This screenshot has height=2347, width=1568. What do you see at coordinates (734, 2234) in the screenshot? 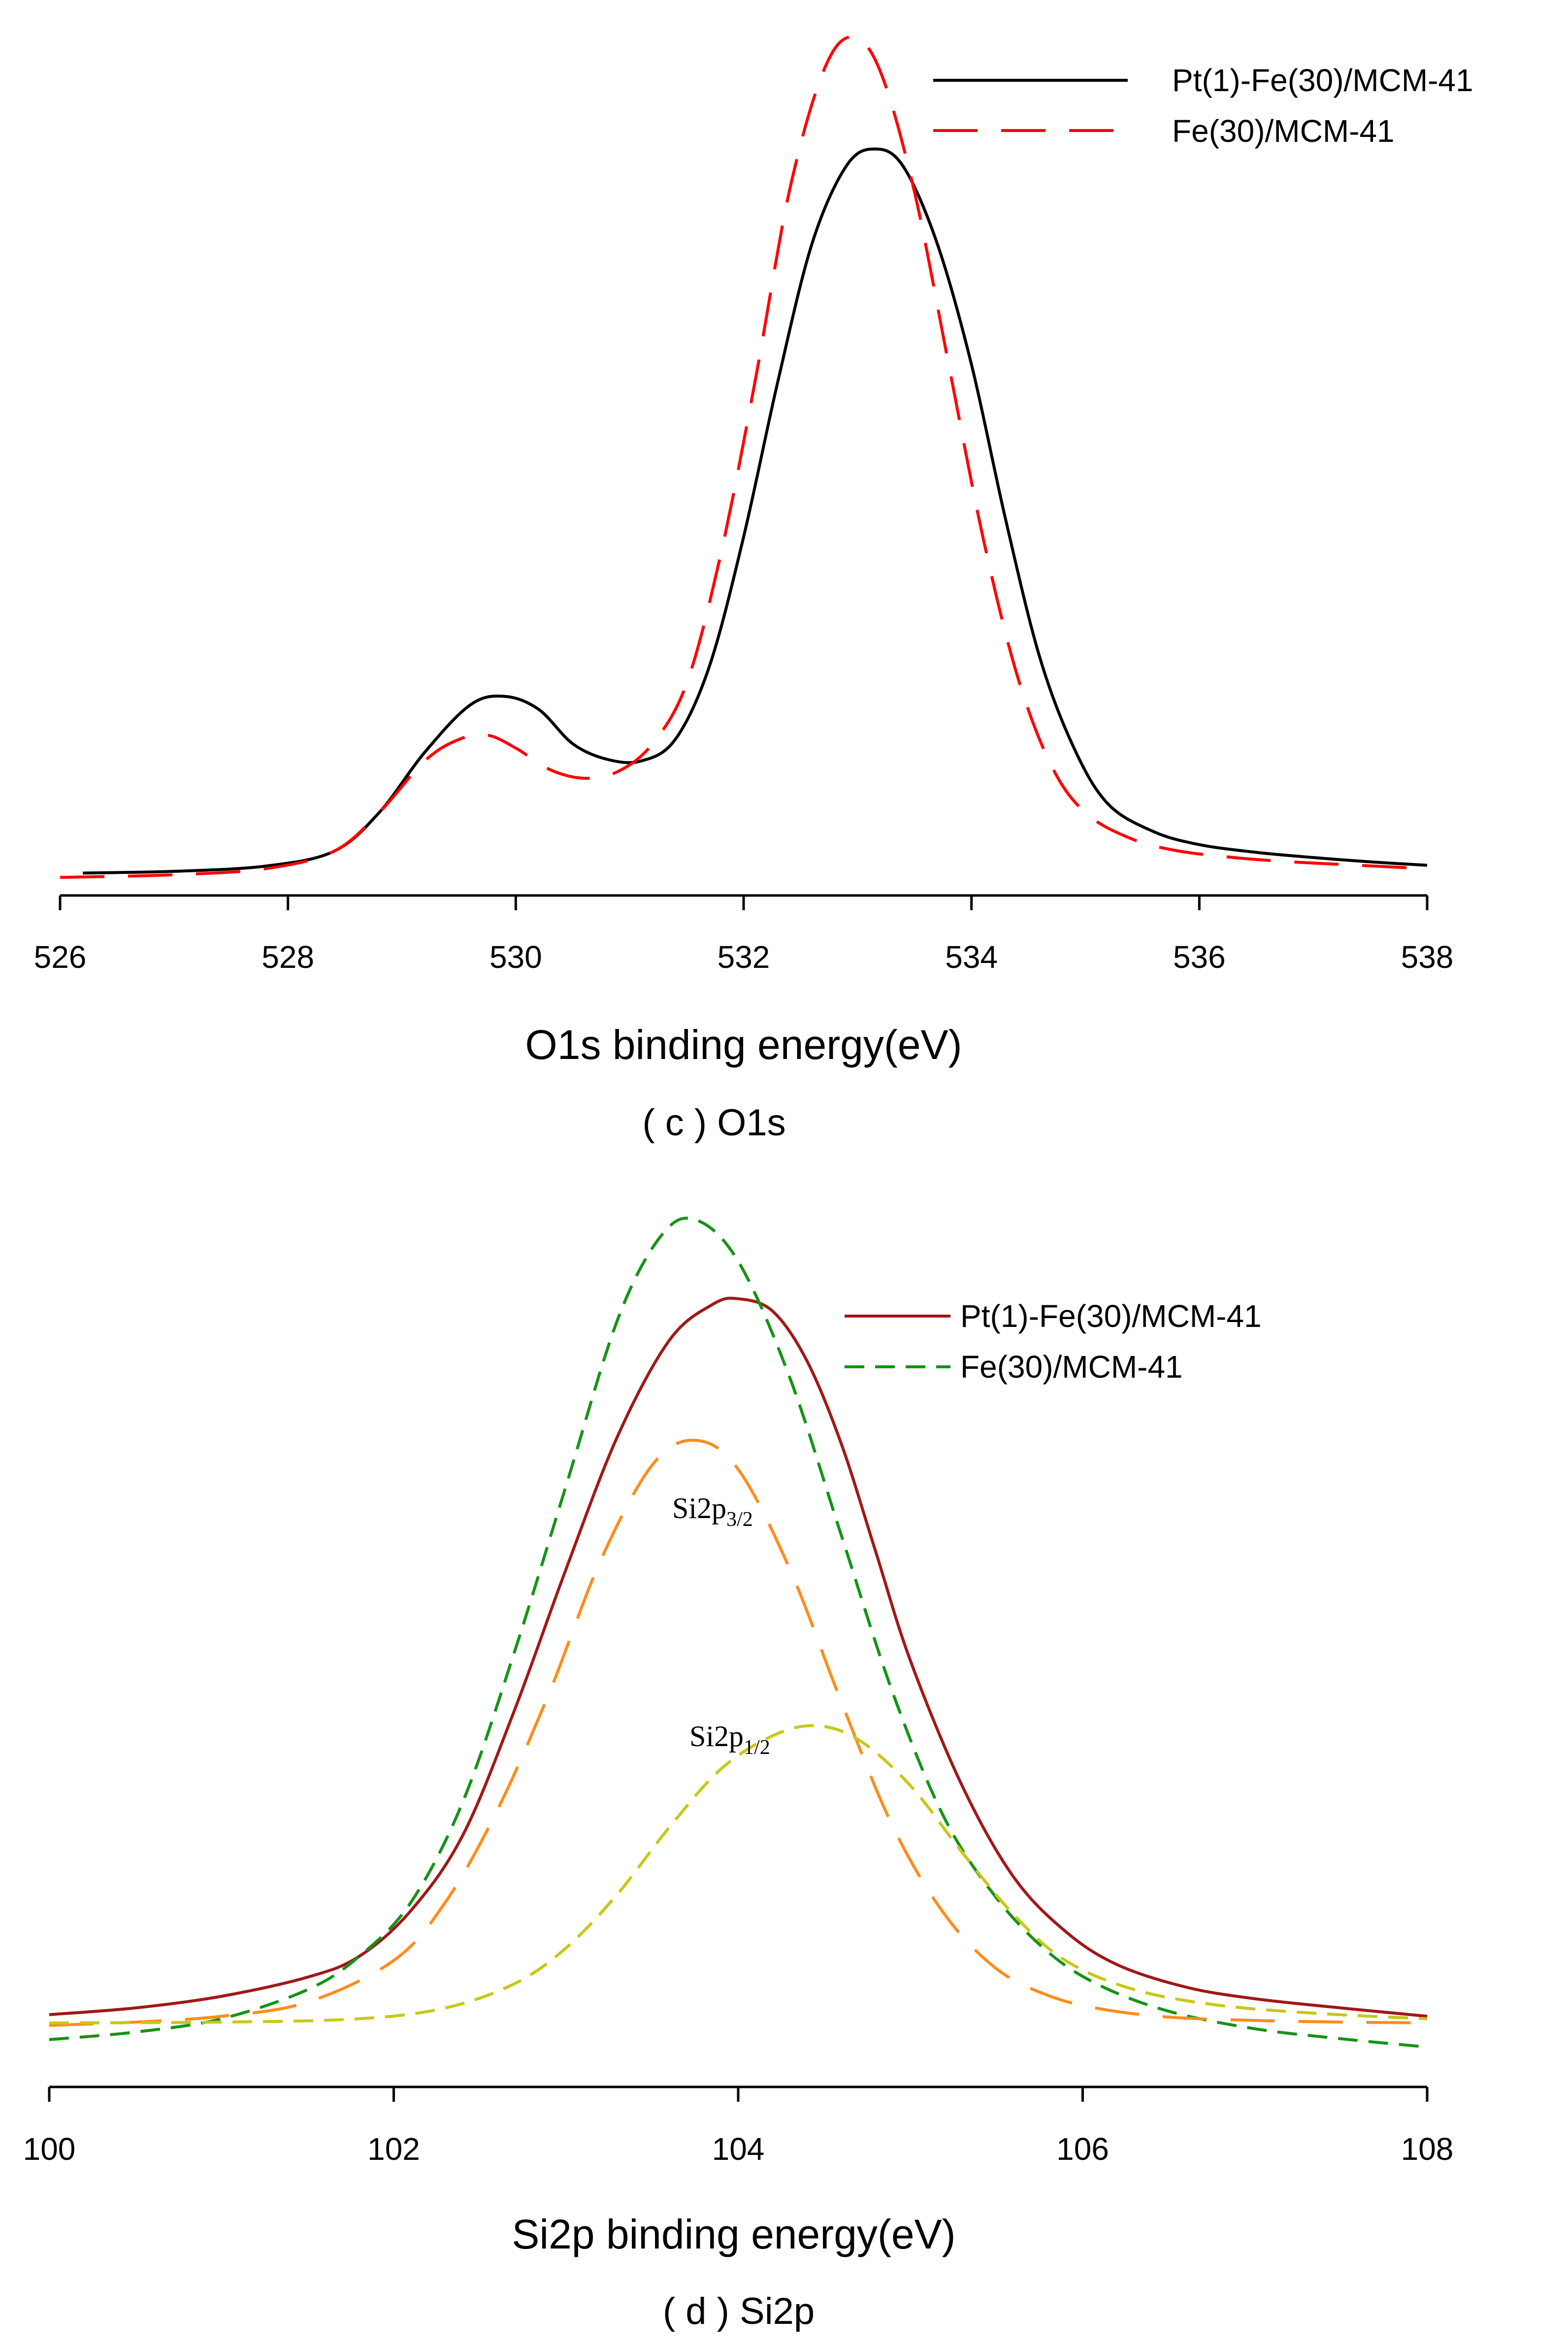
I see `si2p-x-axis-title: Si2p binding energy(eV)` at bounding box center [734, 2234].